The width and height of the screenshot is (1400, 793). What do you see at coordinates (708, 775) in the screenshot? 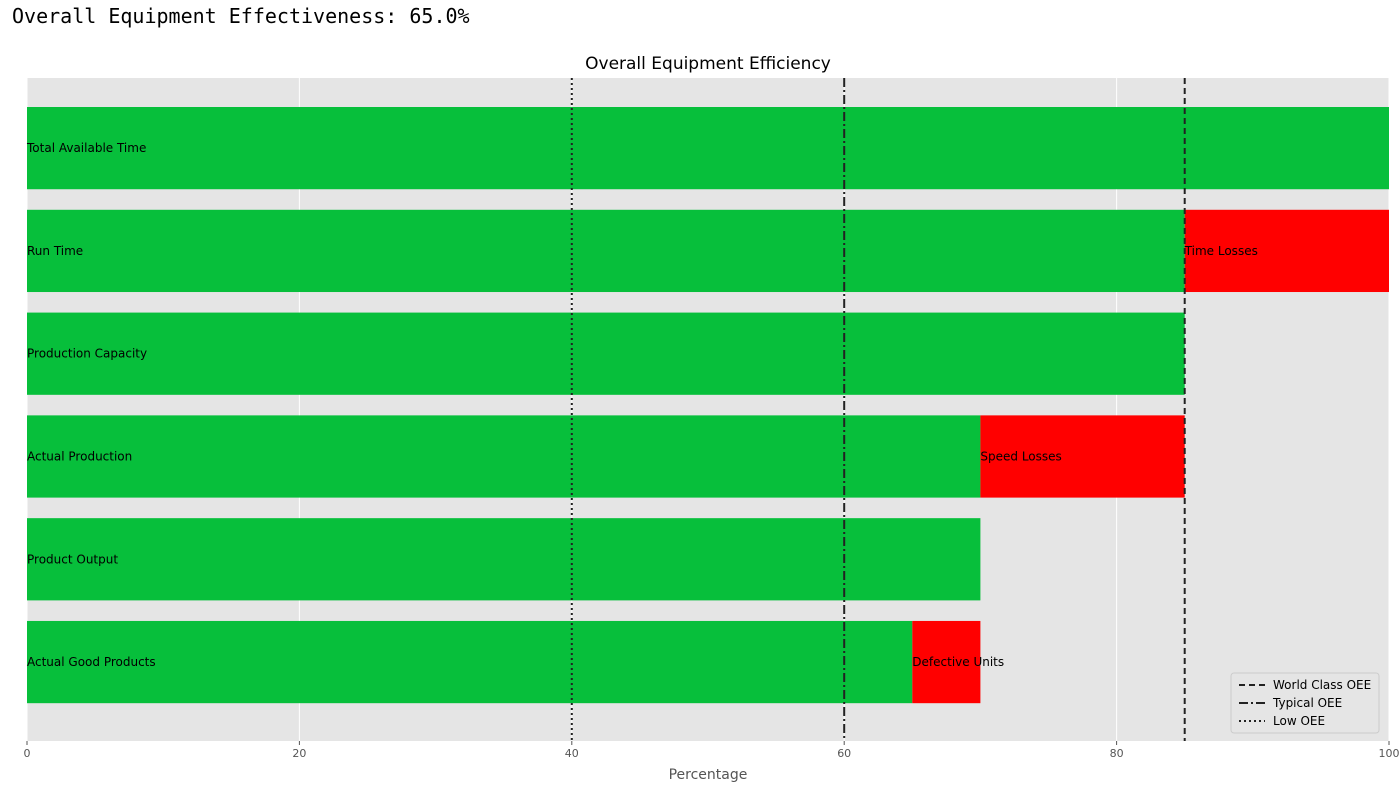
I see `x-axis-label: Percentage` at bounding box center [708, 775].